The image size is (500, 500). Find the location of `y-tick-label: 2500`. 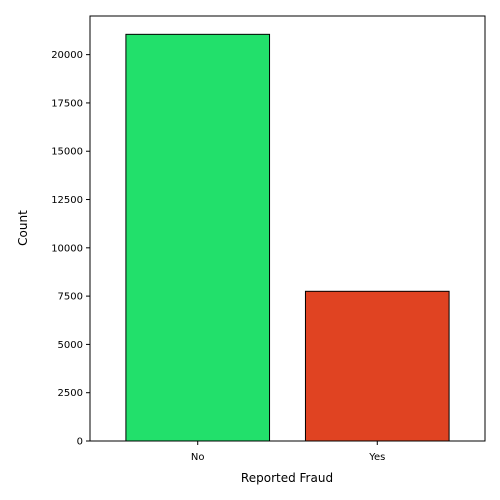

y-tick-label: 2500 is located at coordinates (70, 393).